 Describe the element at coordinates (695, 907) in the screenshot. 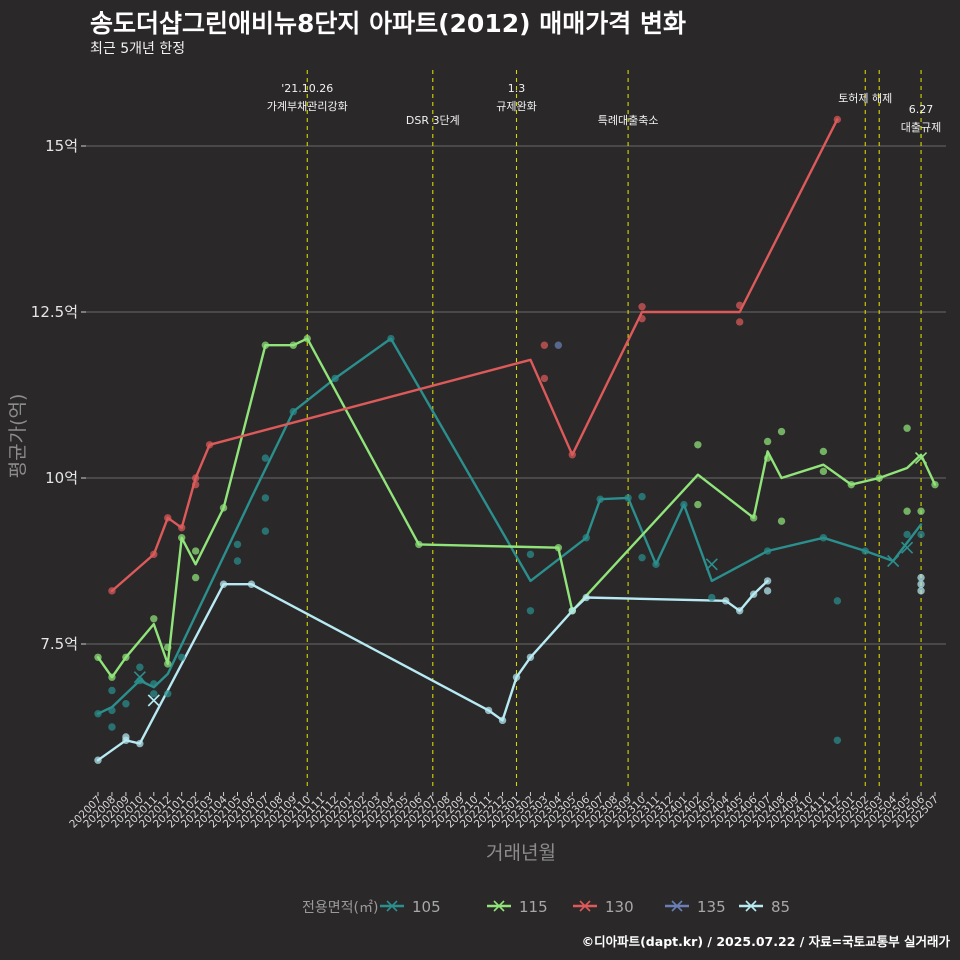

I see `legend-item-135: 135` at that location.